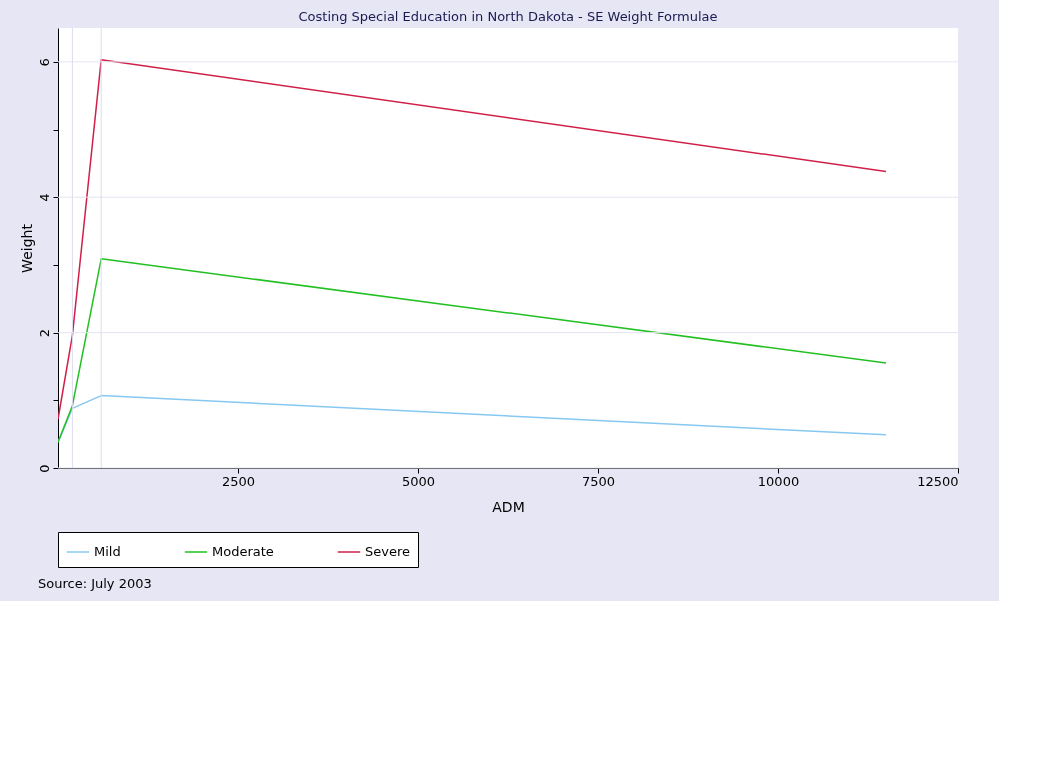 The image size is (1044, 757). I want to click on y-tick-label: 4, so click(44, 197).